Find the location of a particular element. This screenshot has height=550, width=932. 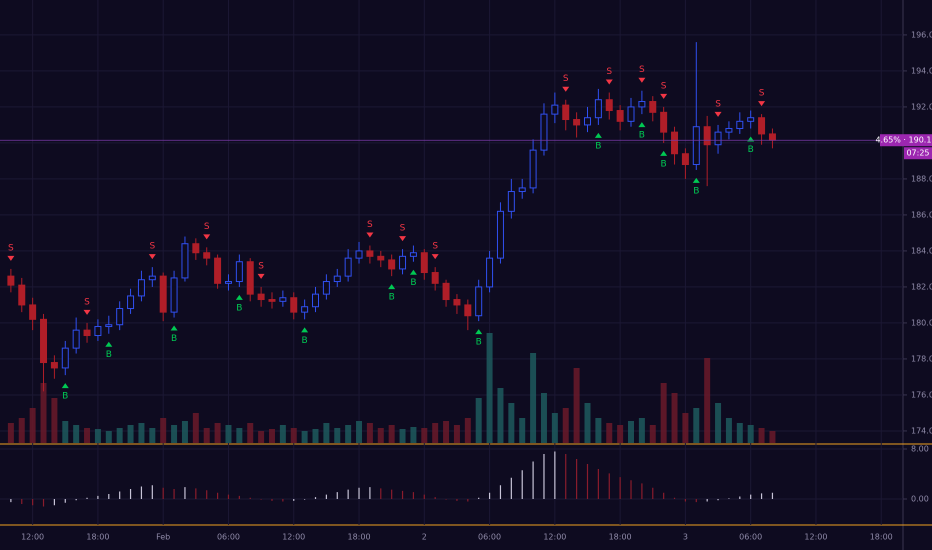

y-tick-label: 182.00 is located at coordinates (921, 286).